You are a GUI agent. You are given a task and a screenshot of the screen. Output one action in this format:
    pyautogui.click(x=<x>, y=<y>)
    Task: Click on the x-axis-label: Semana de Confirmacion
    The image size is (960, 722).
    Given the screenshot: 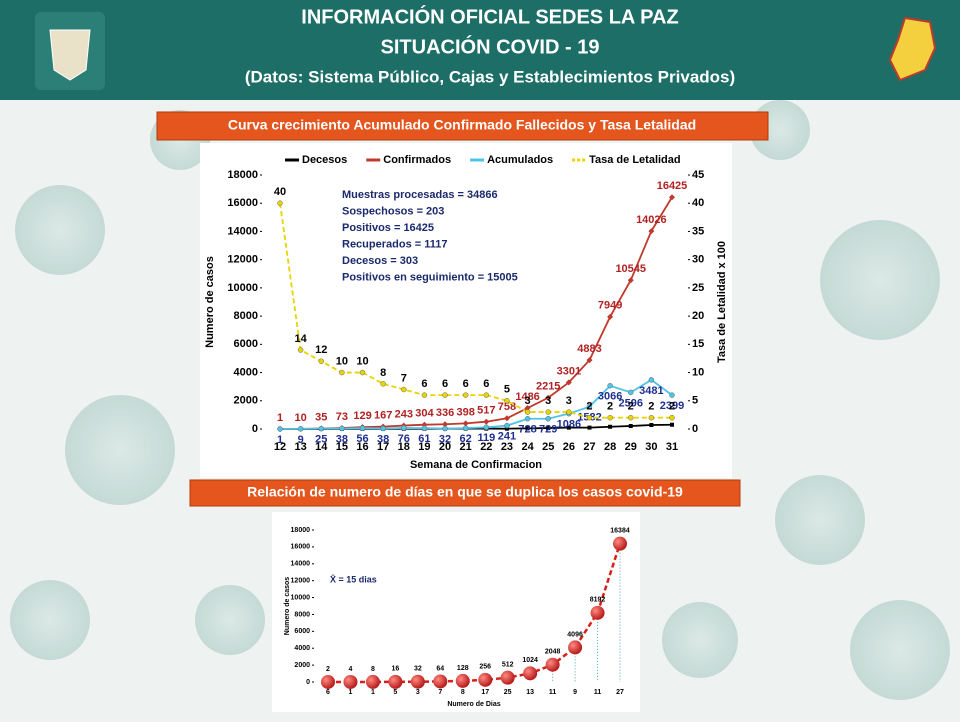 What is the action you would take?
    pyautogui.click(x=476, y=465)
    